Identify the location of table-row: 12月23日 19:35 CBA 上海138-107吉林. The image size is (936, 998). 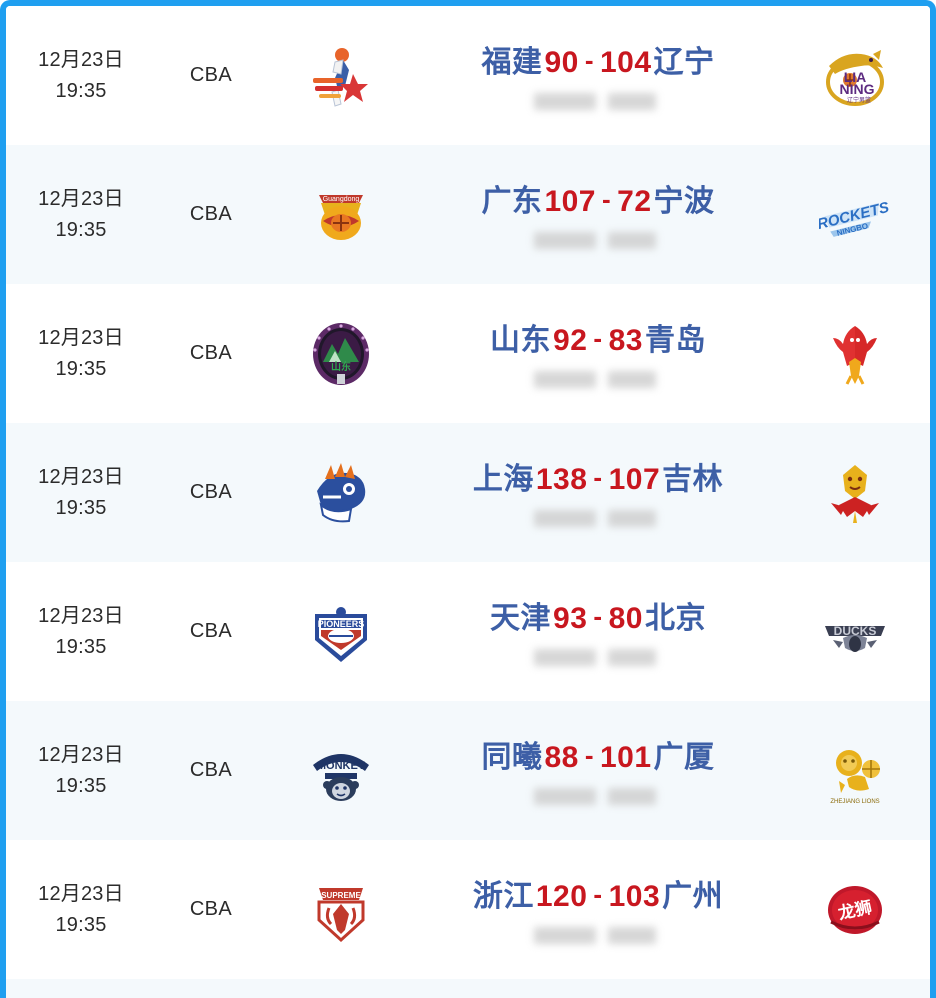
(468, 492).